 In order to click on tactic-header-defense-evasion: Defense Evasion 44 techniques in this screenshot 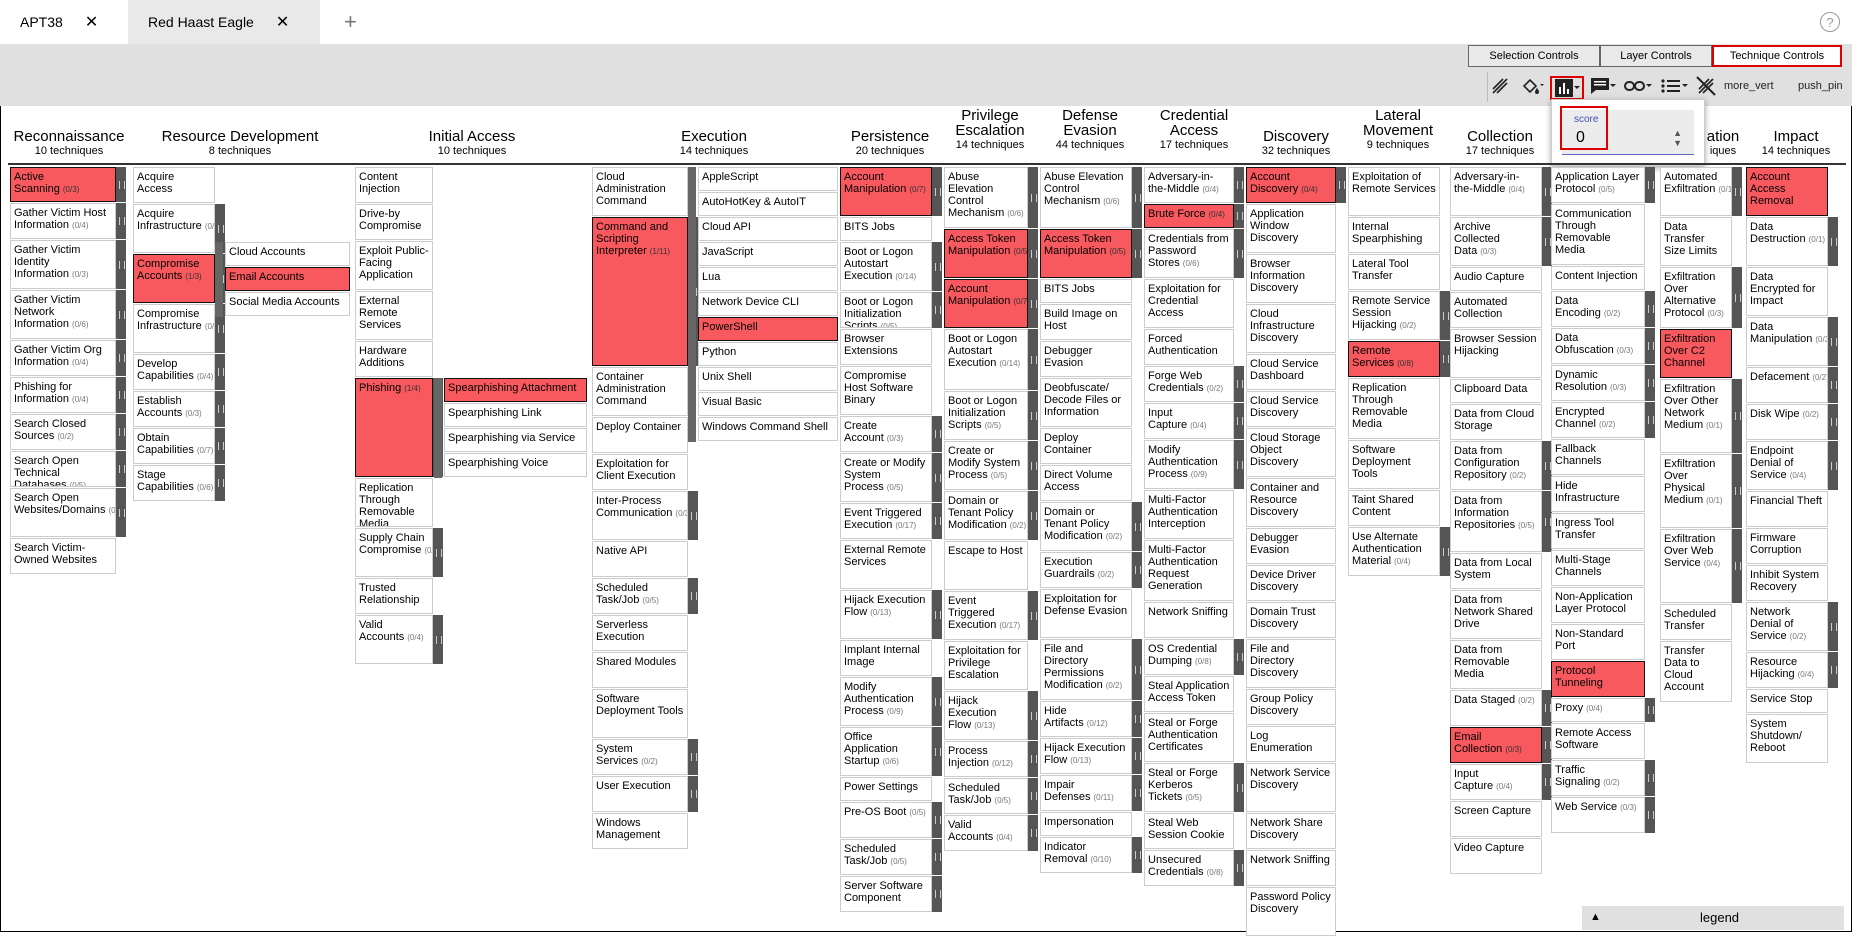, I will do `click(1090, 129)`.